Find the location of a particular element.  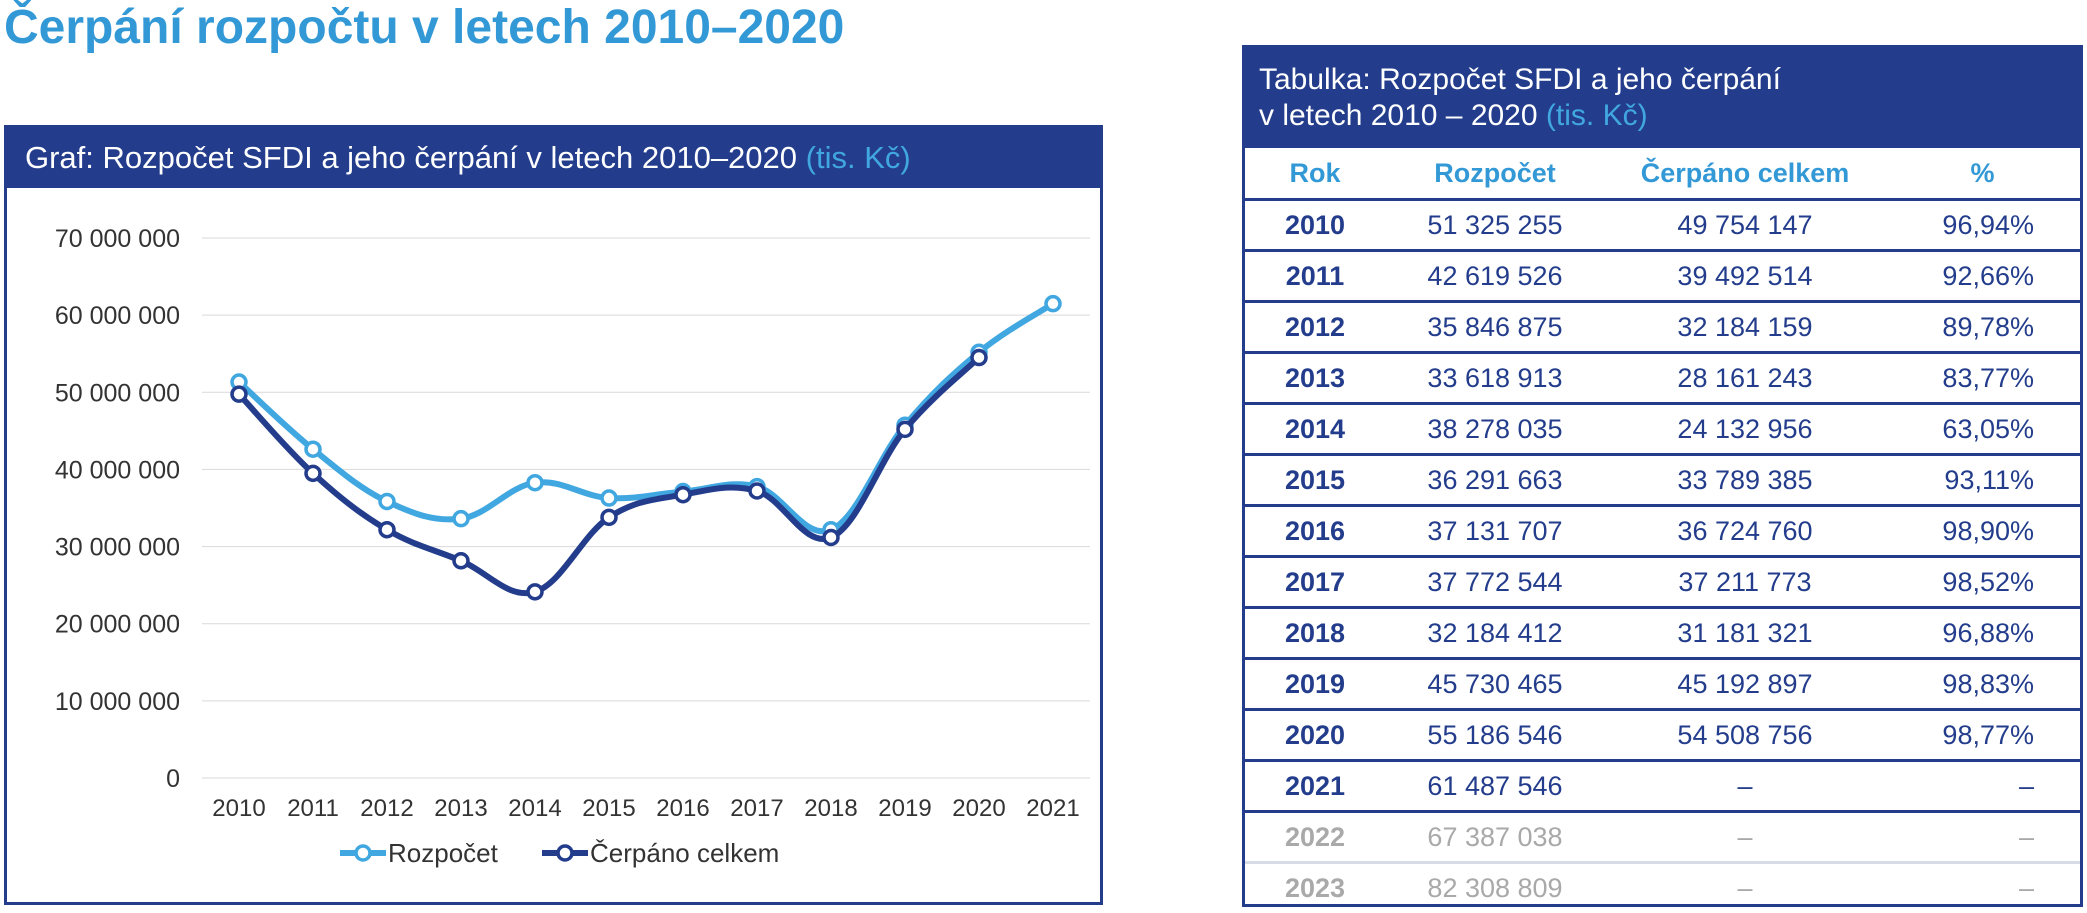

cell-percent: 98,77% is located at coordinates (1982, 735).